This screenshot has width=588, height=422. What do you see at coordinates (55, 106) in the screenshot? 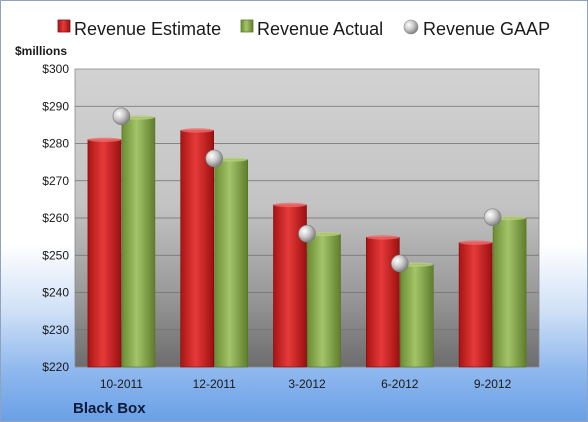
I see `y-tick-label: $290` at bounding box center [55, 106].